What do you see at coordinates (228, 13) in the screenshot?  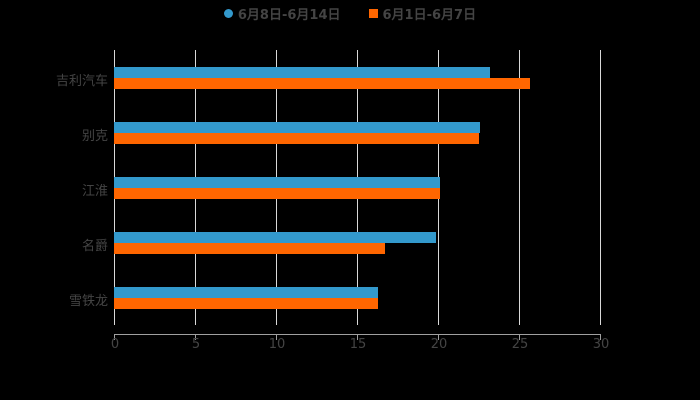 I see `legend-marker-series1-icon` at bounding box center [228, 13].